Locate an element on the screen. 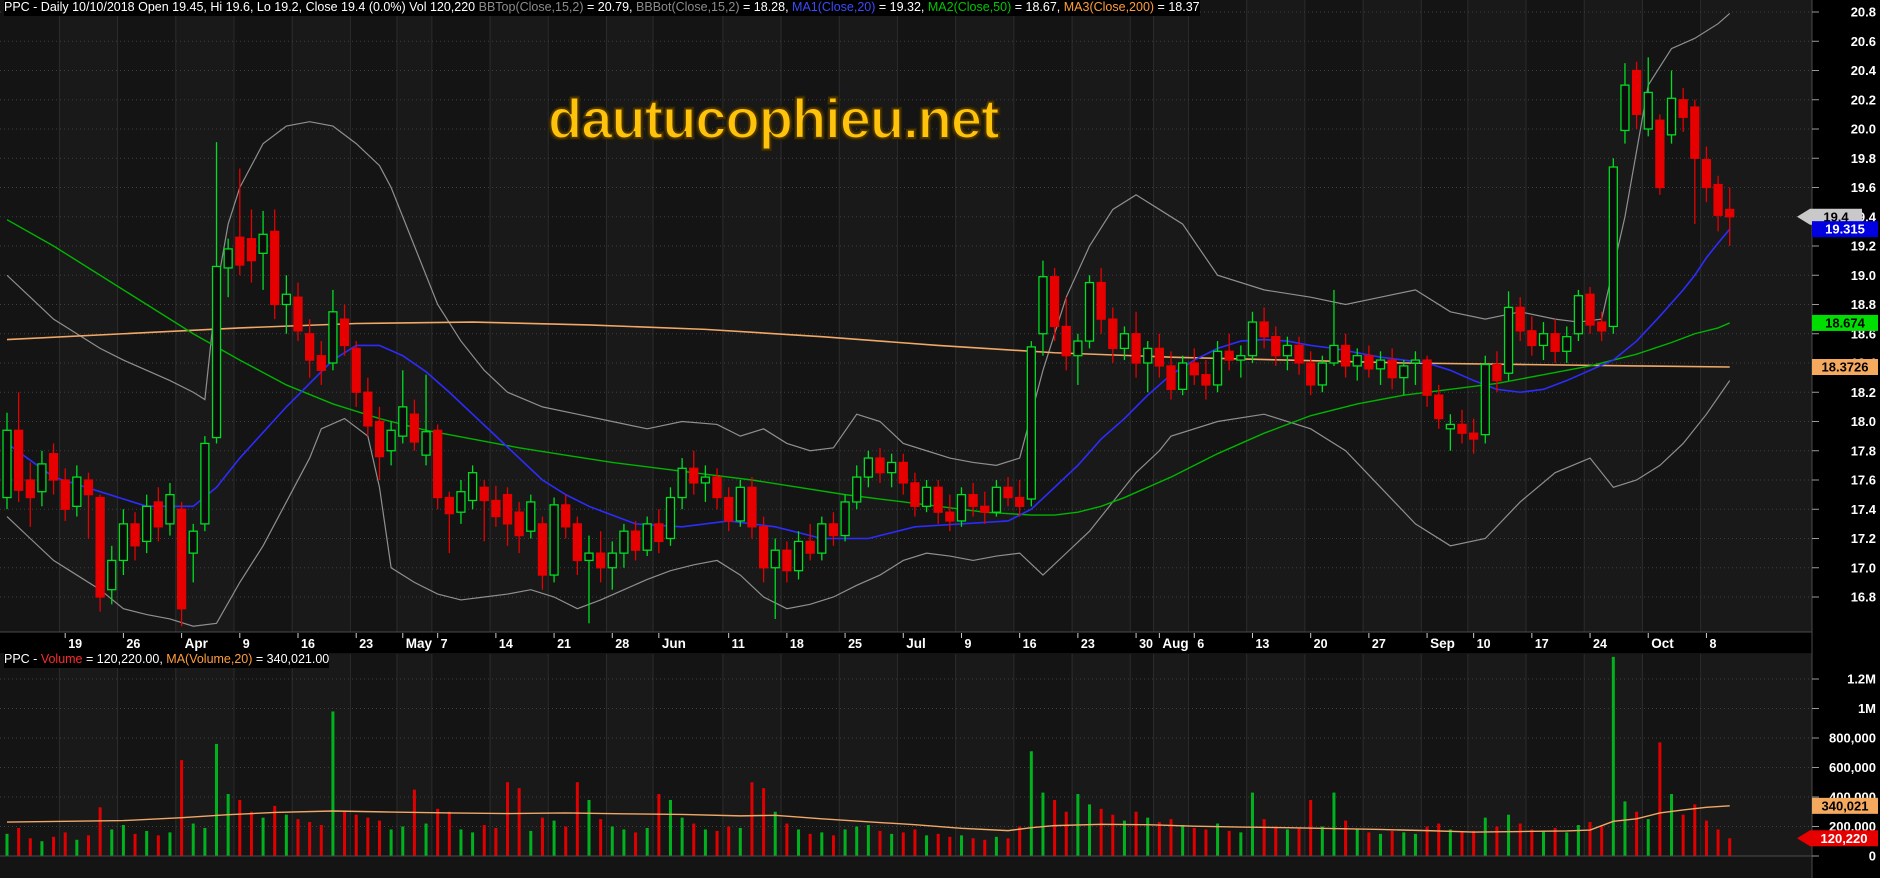 This screenshot has height=878, width=1880. header-segment: = 120,220.00, is located at coordinates (124, 659).